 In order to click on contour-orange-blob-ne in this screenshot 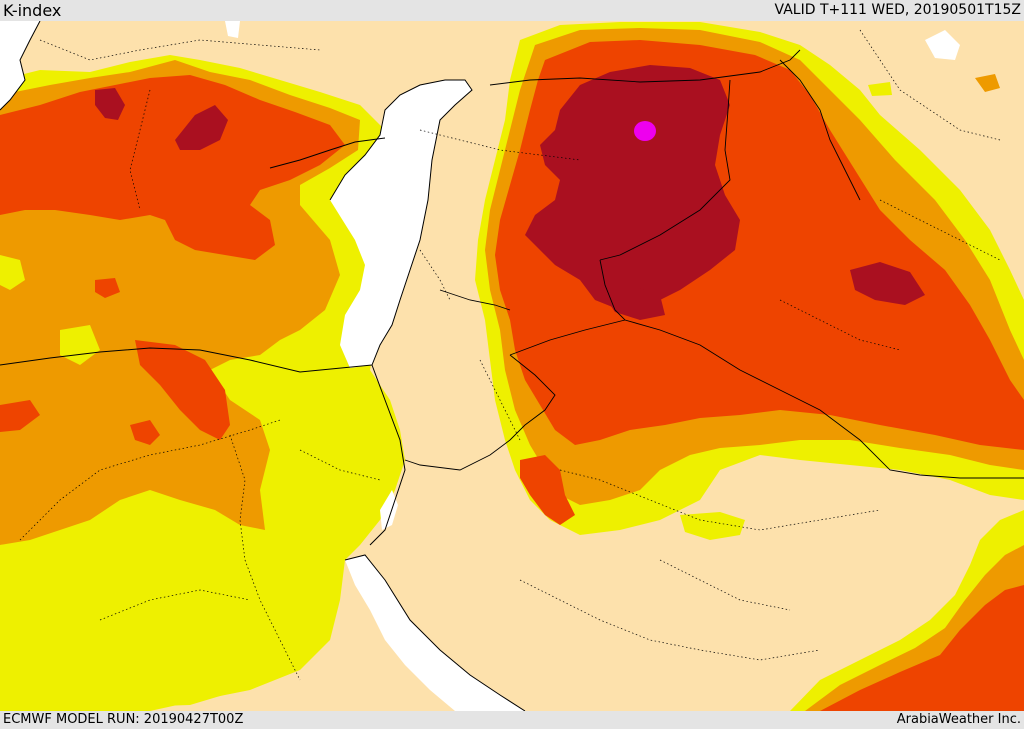, I will do `click(987, 83)`.